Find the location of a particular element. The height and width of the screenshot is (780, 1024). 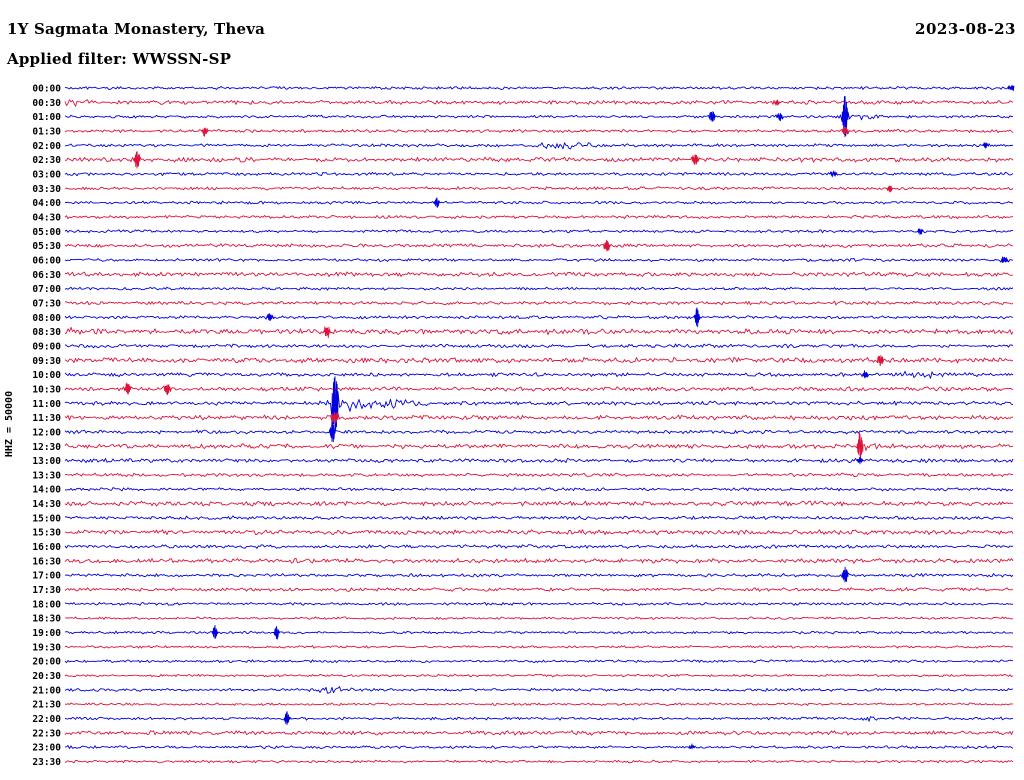

time-label-06:30: 06:30 is located at coordinates (46, 275).